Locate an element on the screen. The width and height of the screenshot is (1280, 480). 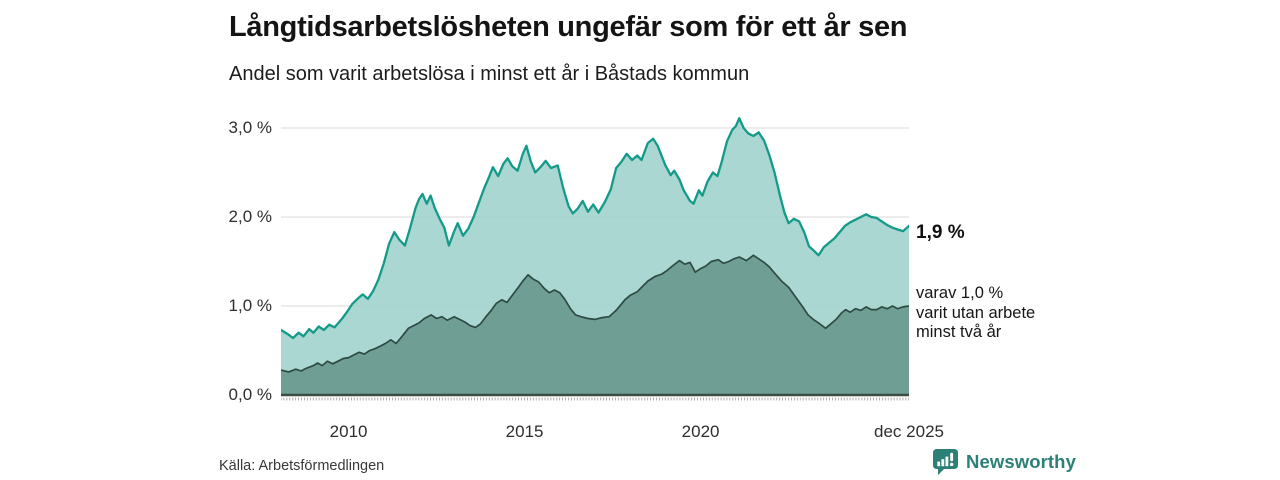
newsworthy-wordmark: Newsworthy is located at coordinates (1021, 461).